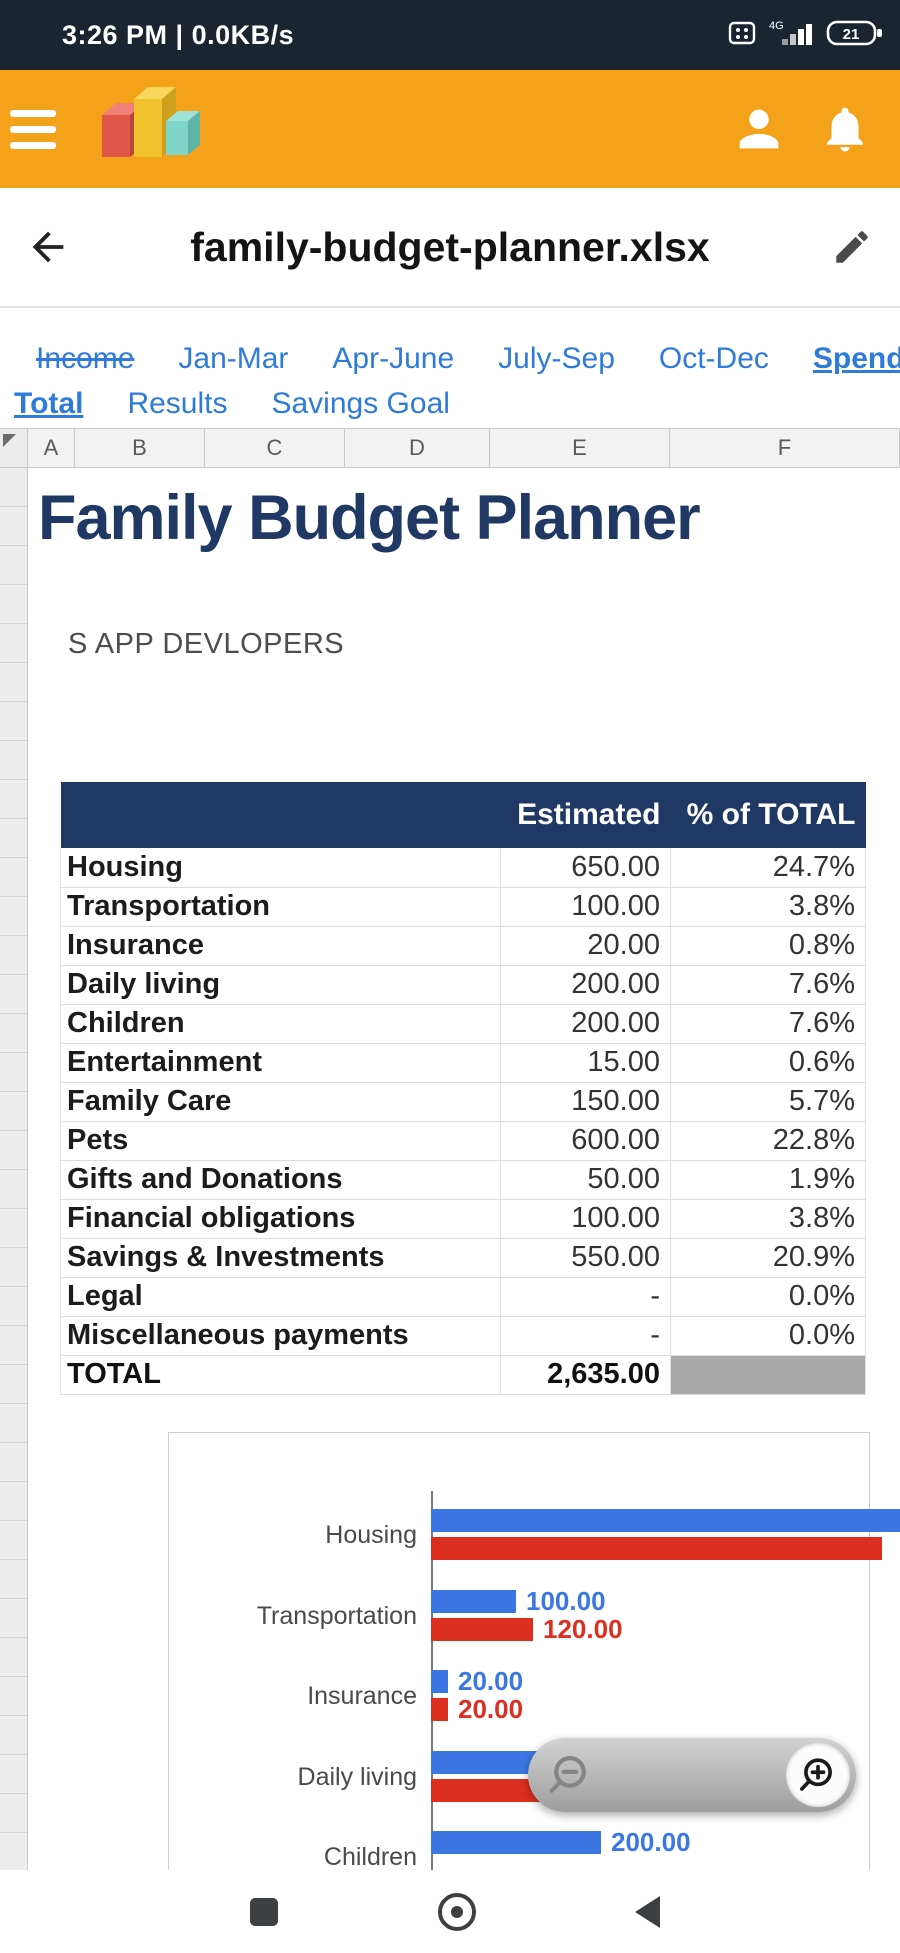 Image resolution: width=900 pixels, height=1953 pixels. I want to click on table-row: Legal -0.0%, so click(463, 1297).